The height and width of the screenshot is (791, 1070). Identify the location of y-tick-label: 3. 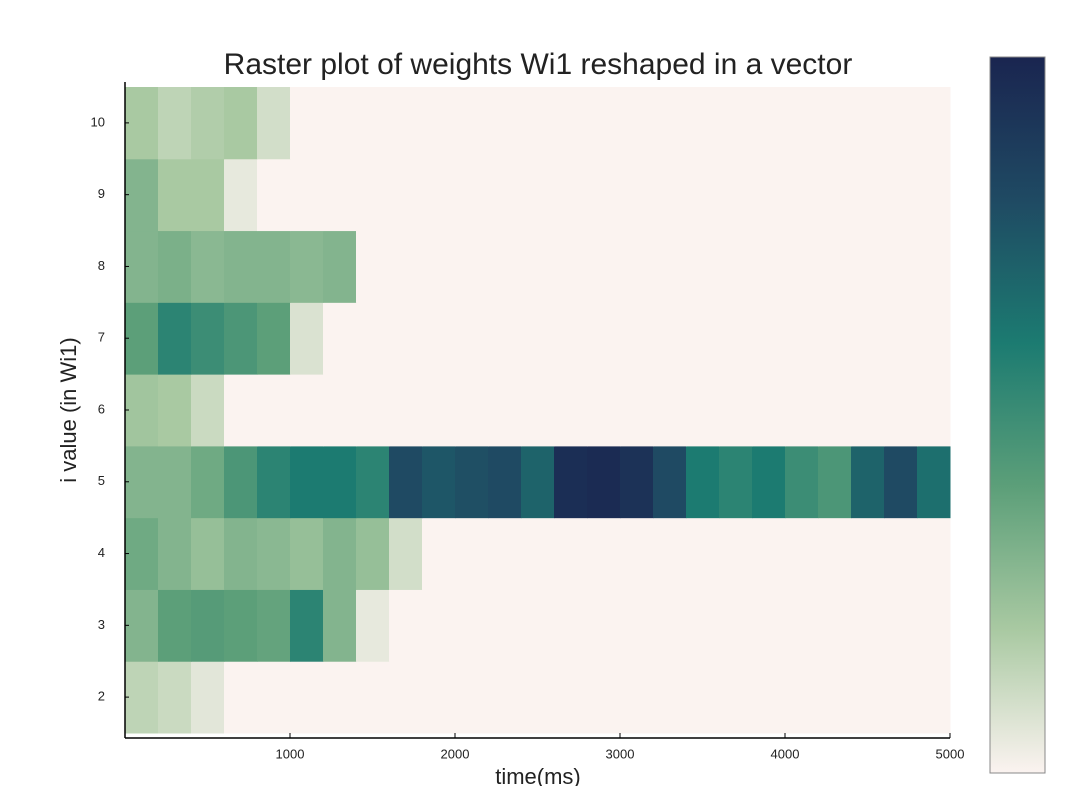
(101, 624).